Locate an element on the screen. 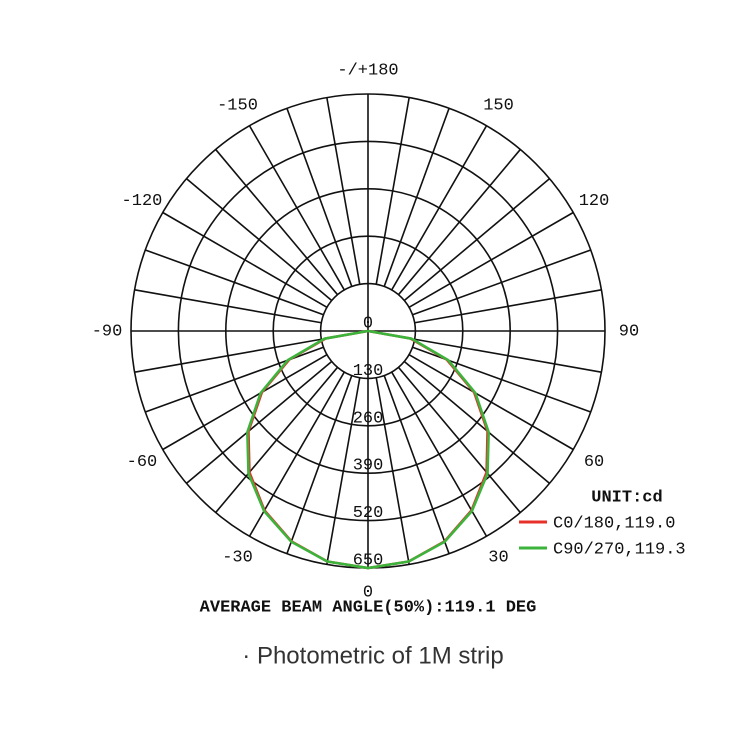 The height and width of the screenshot is (746, 746). data-layer is located at coordinates (368, 449).